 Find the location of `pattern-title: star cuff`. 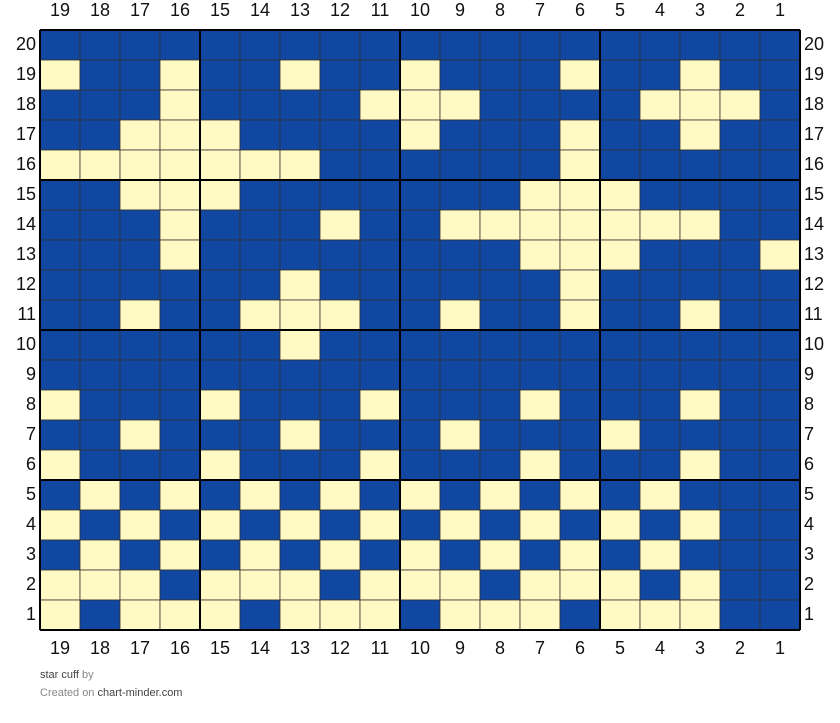

pattern-title: star cuff is located at coordinates (60, 675).